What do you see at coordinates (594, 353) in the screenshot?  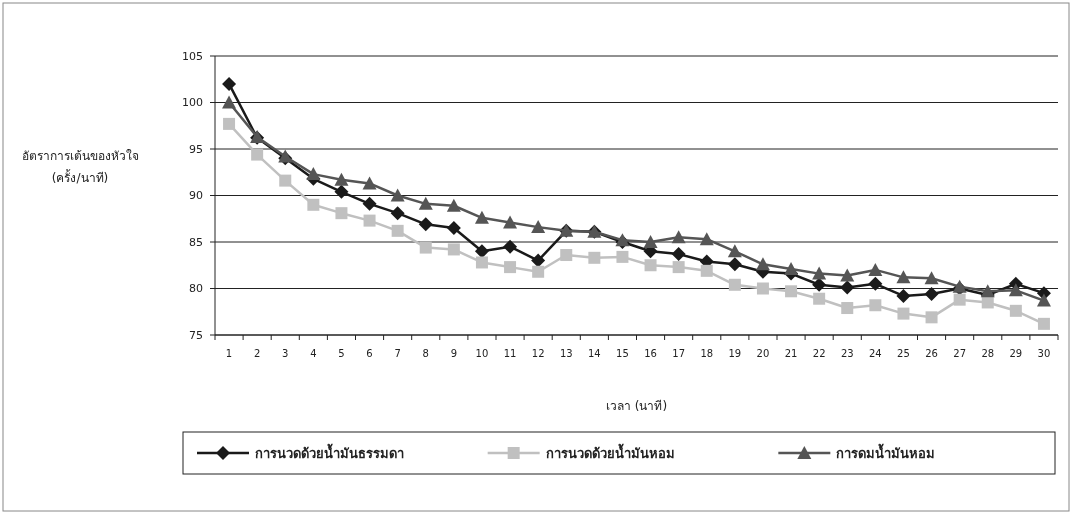 I see `x-tick-label: 14` at bounding box center [594, 353].